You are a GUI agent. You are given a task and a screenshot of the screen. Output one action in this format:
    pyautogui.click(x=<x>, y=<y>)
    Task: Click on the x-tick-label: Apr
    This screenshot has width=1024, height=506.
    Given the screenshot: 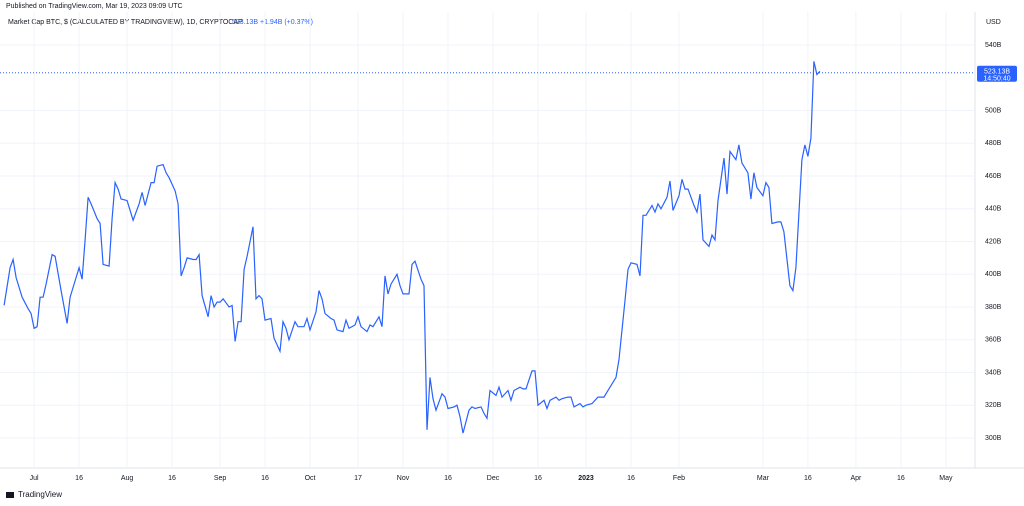 What is the action you would take?
    pyautogui.click(x=856, y=478)
    